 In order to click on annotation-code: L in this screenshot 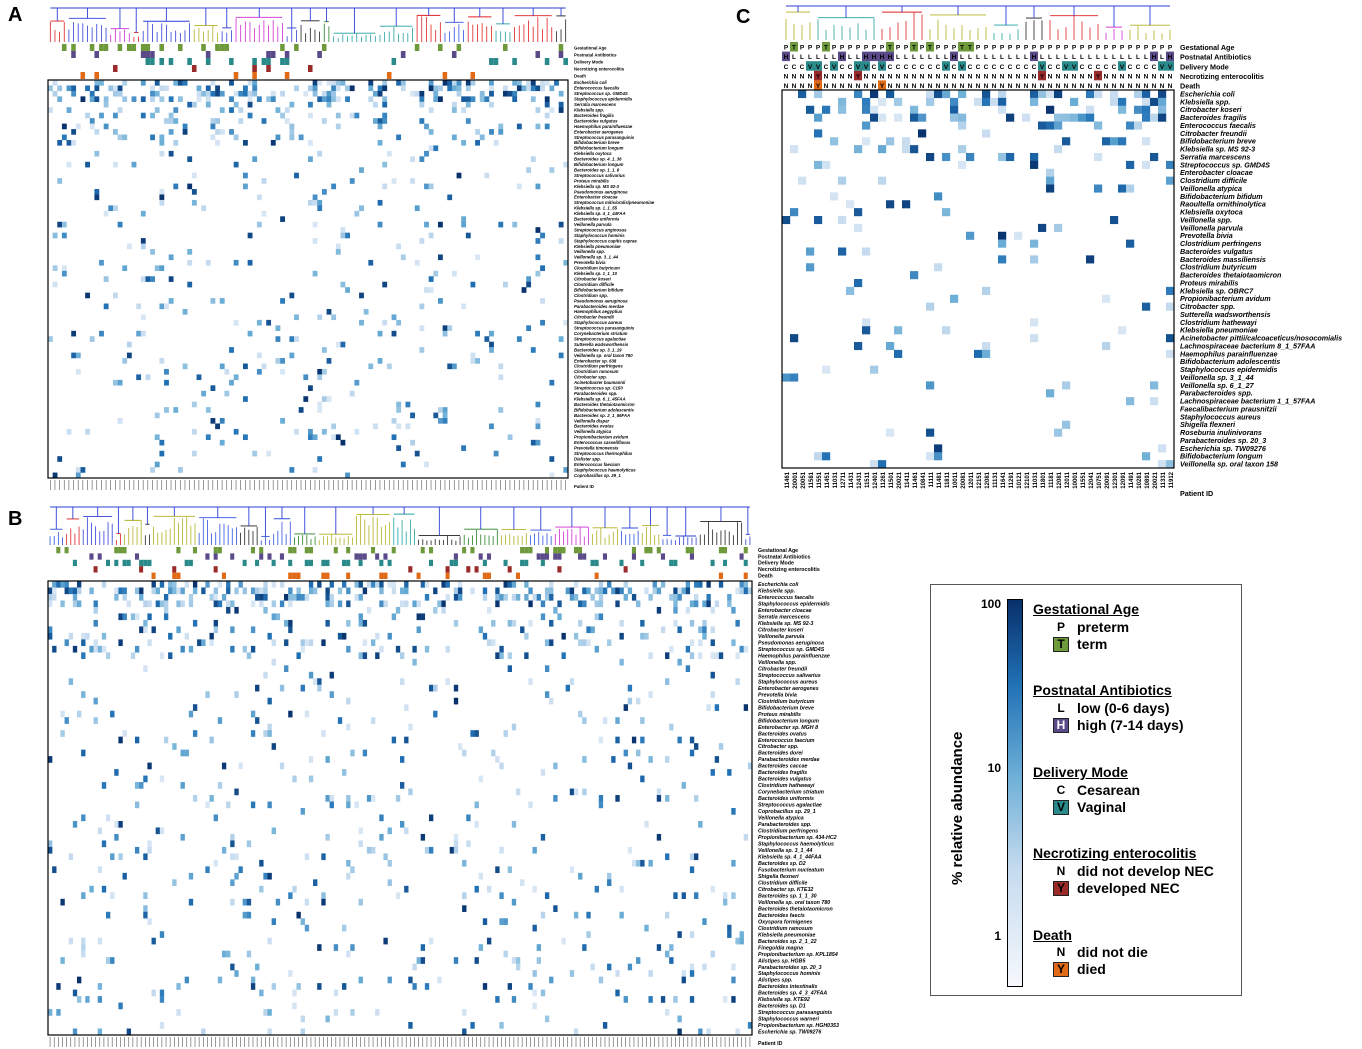, I will do `click(986, 57)`.